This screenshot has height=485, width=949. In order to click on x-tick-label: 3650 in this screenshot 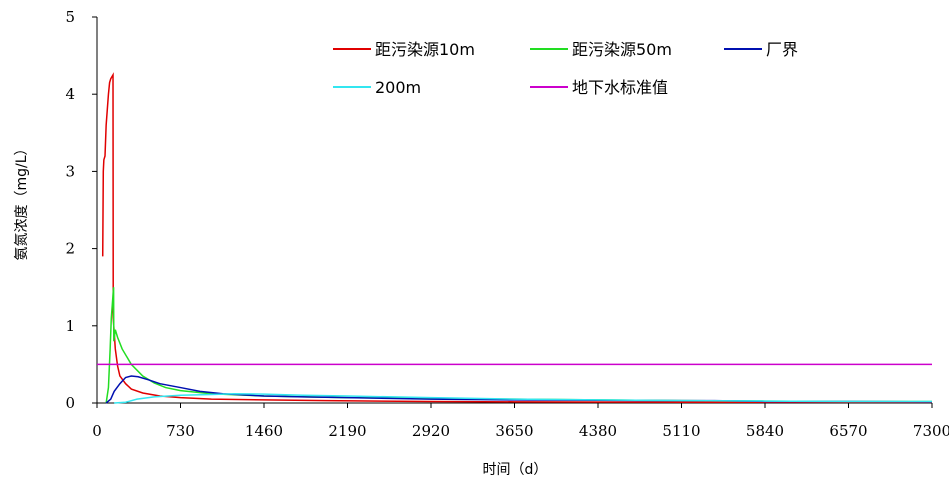, I will do `click(514, 431)`.